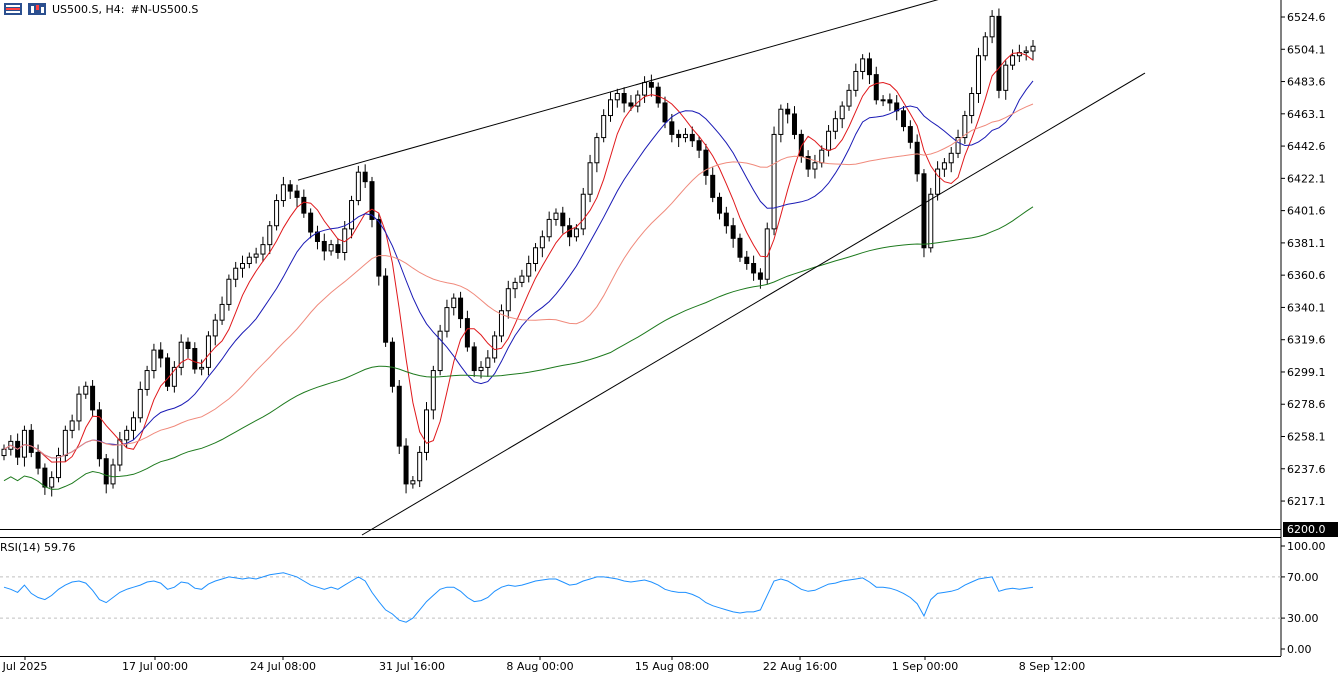 The height and width of the screenshot is (674, 1340). I want to click on rsi-label: RSI(14) 59.76, so click(38, 547).